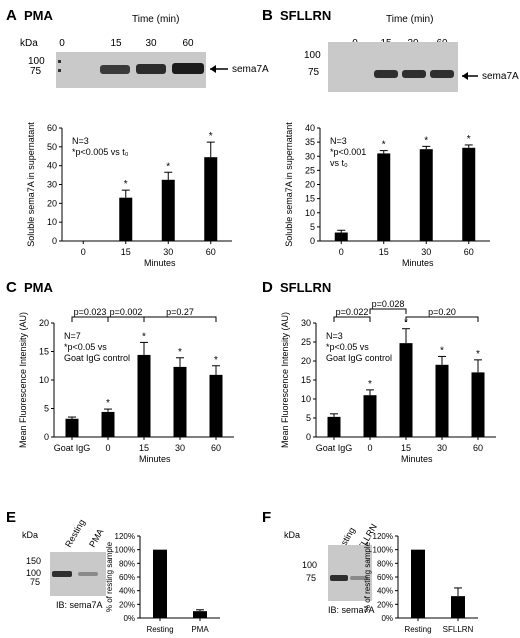 The image size is (520, 638). What do you see at coordinates (39, 287) in the screenshot?
I see `panel-C-title: PMA` at bounding box center [39, 287].